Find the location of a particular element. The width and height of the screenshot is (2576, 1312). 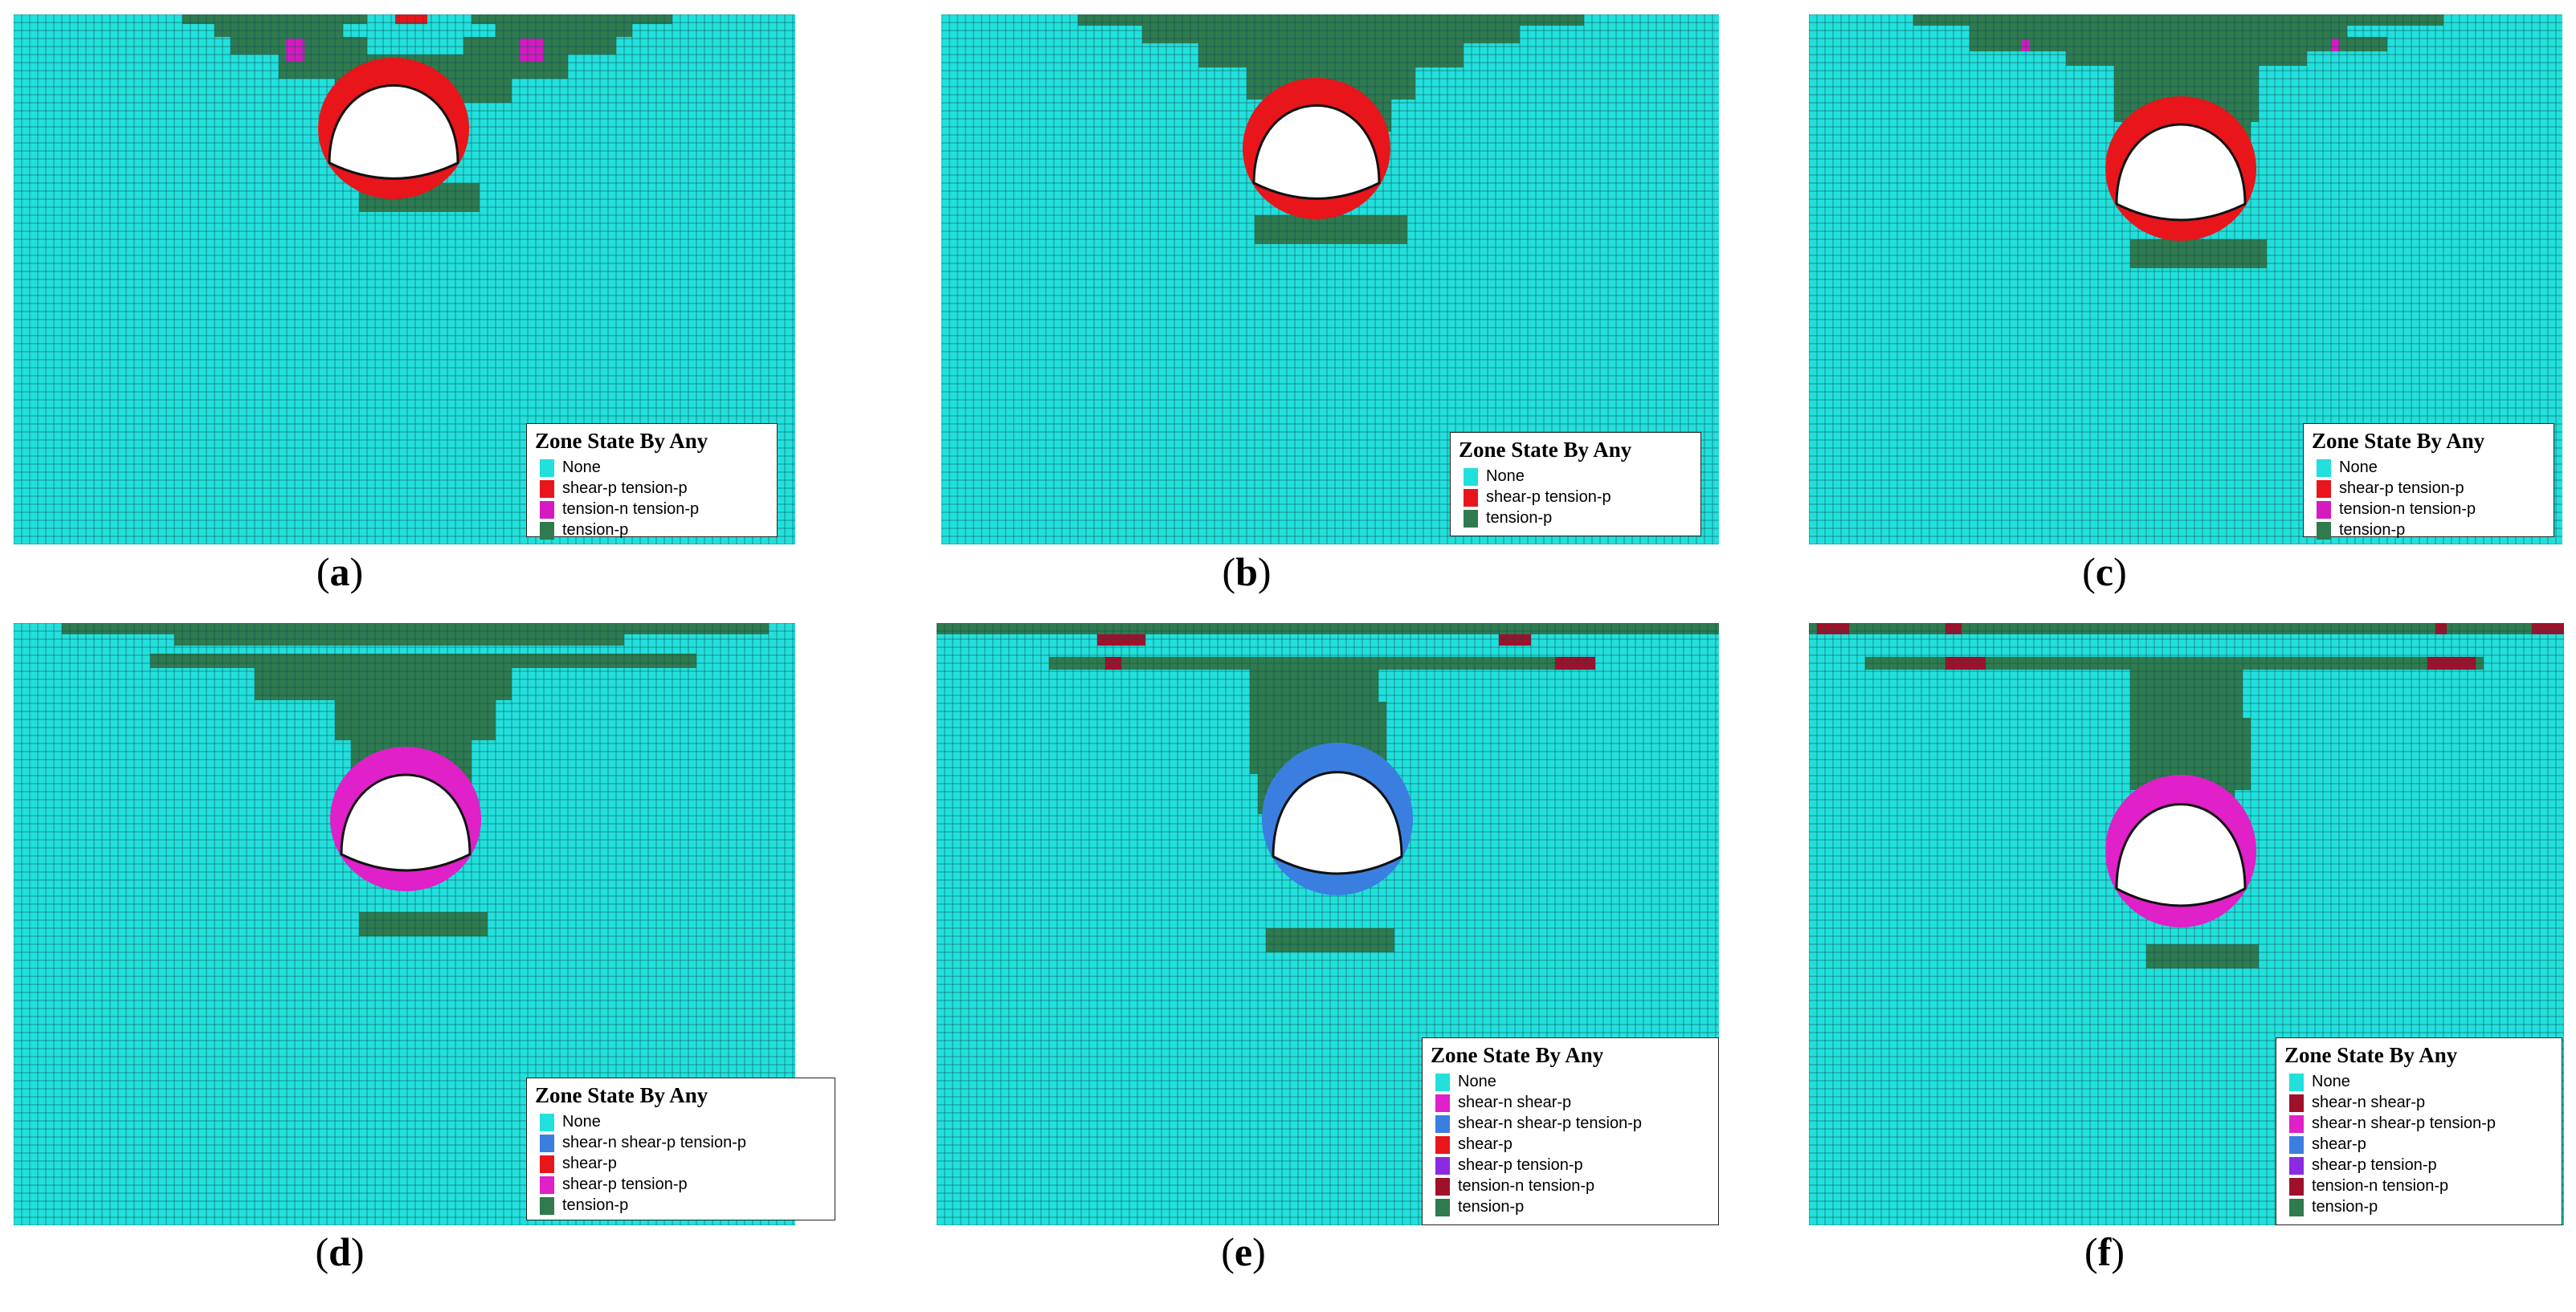

panel-caption-d: (d) is located at coordinates (340, 1251).